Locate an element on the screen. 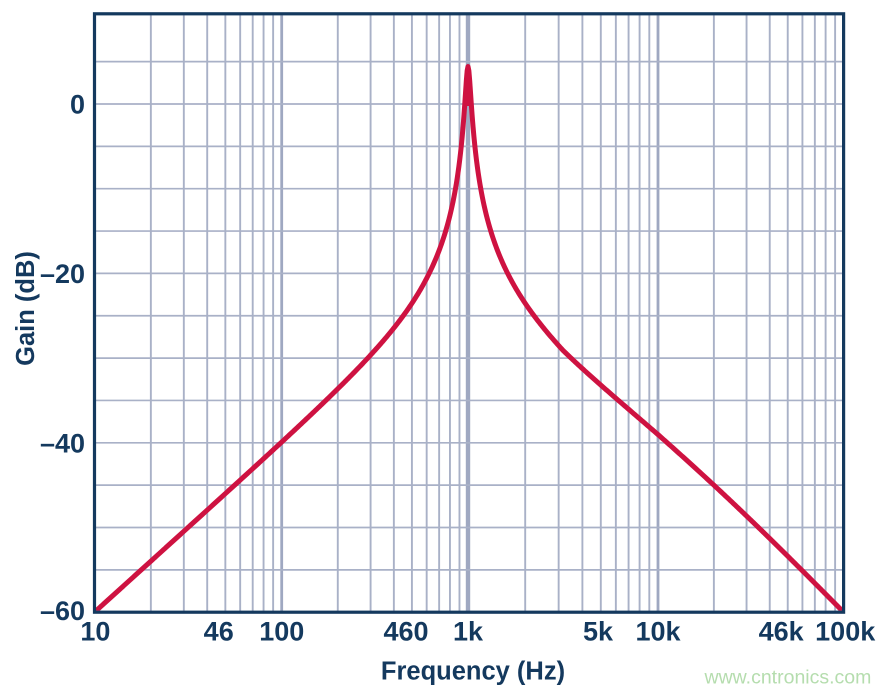 The height and width of the screenshot is (695, 889). svg-text: 46 is located at coordinates (219, 632).